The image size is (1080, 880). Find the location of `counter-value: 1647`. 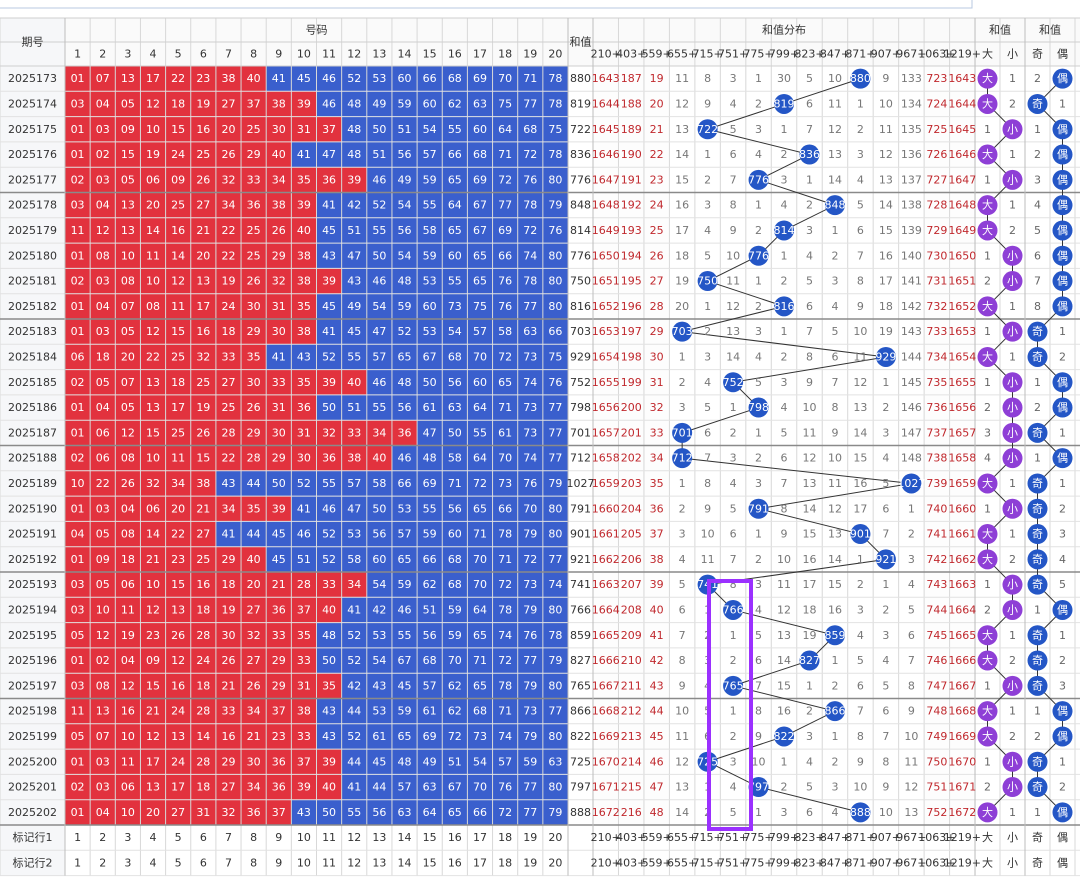

counter-value: 1647 is located at coordinates (606, 179).